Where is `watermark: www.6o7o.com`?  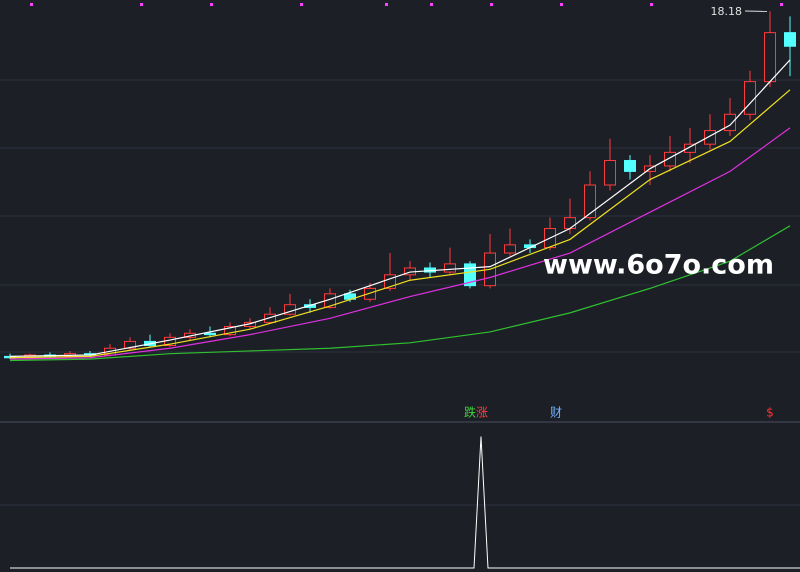
watermark: www.6o7o.com is located at coordinates (658, 265).